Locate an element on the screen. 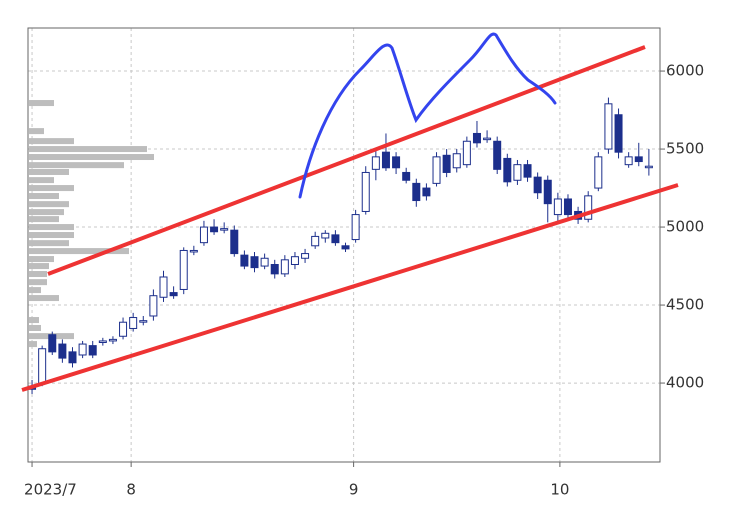  hand-drawn-annotation is located at coordinates (427, 115).